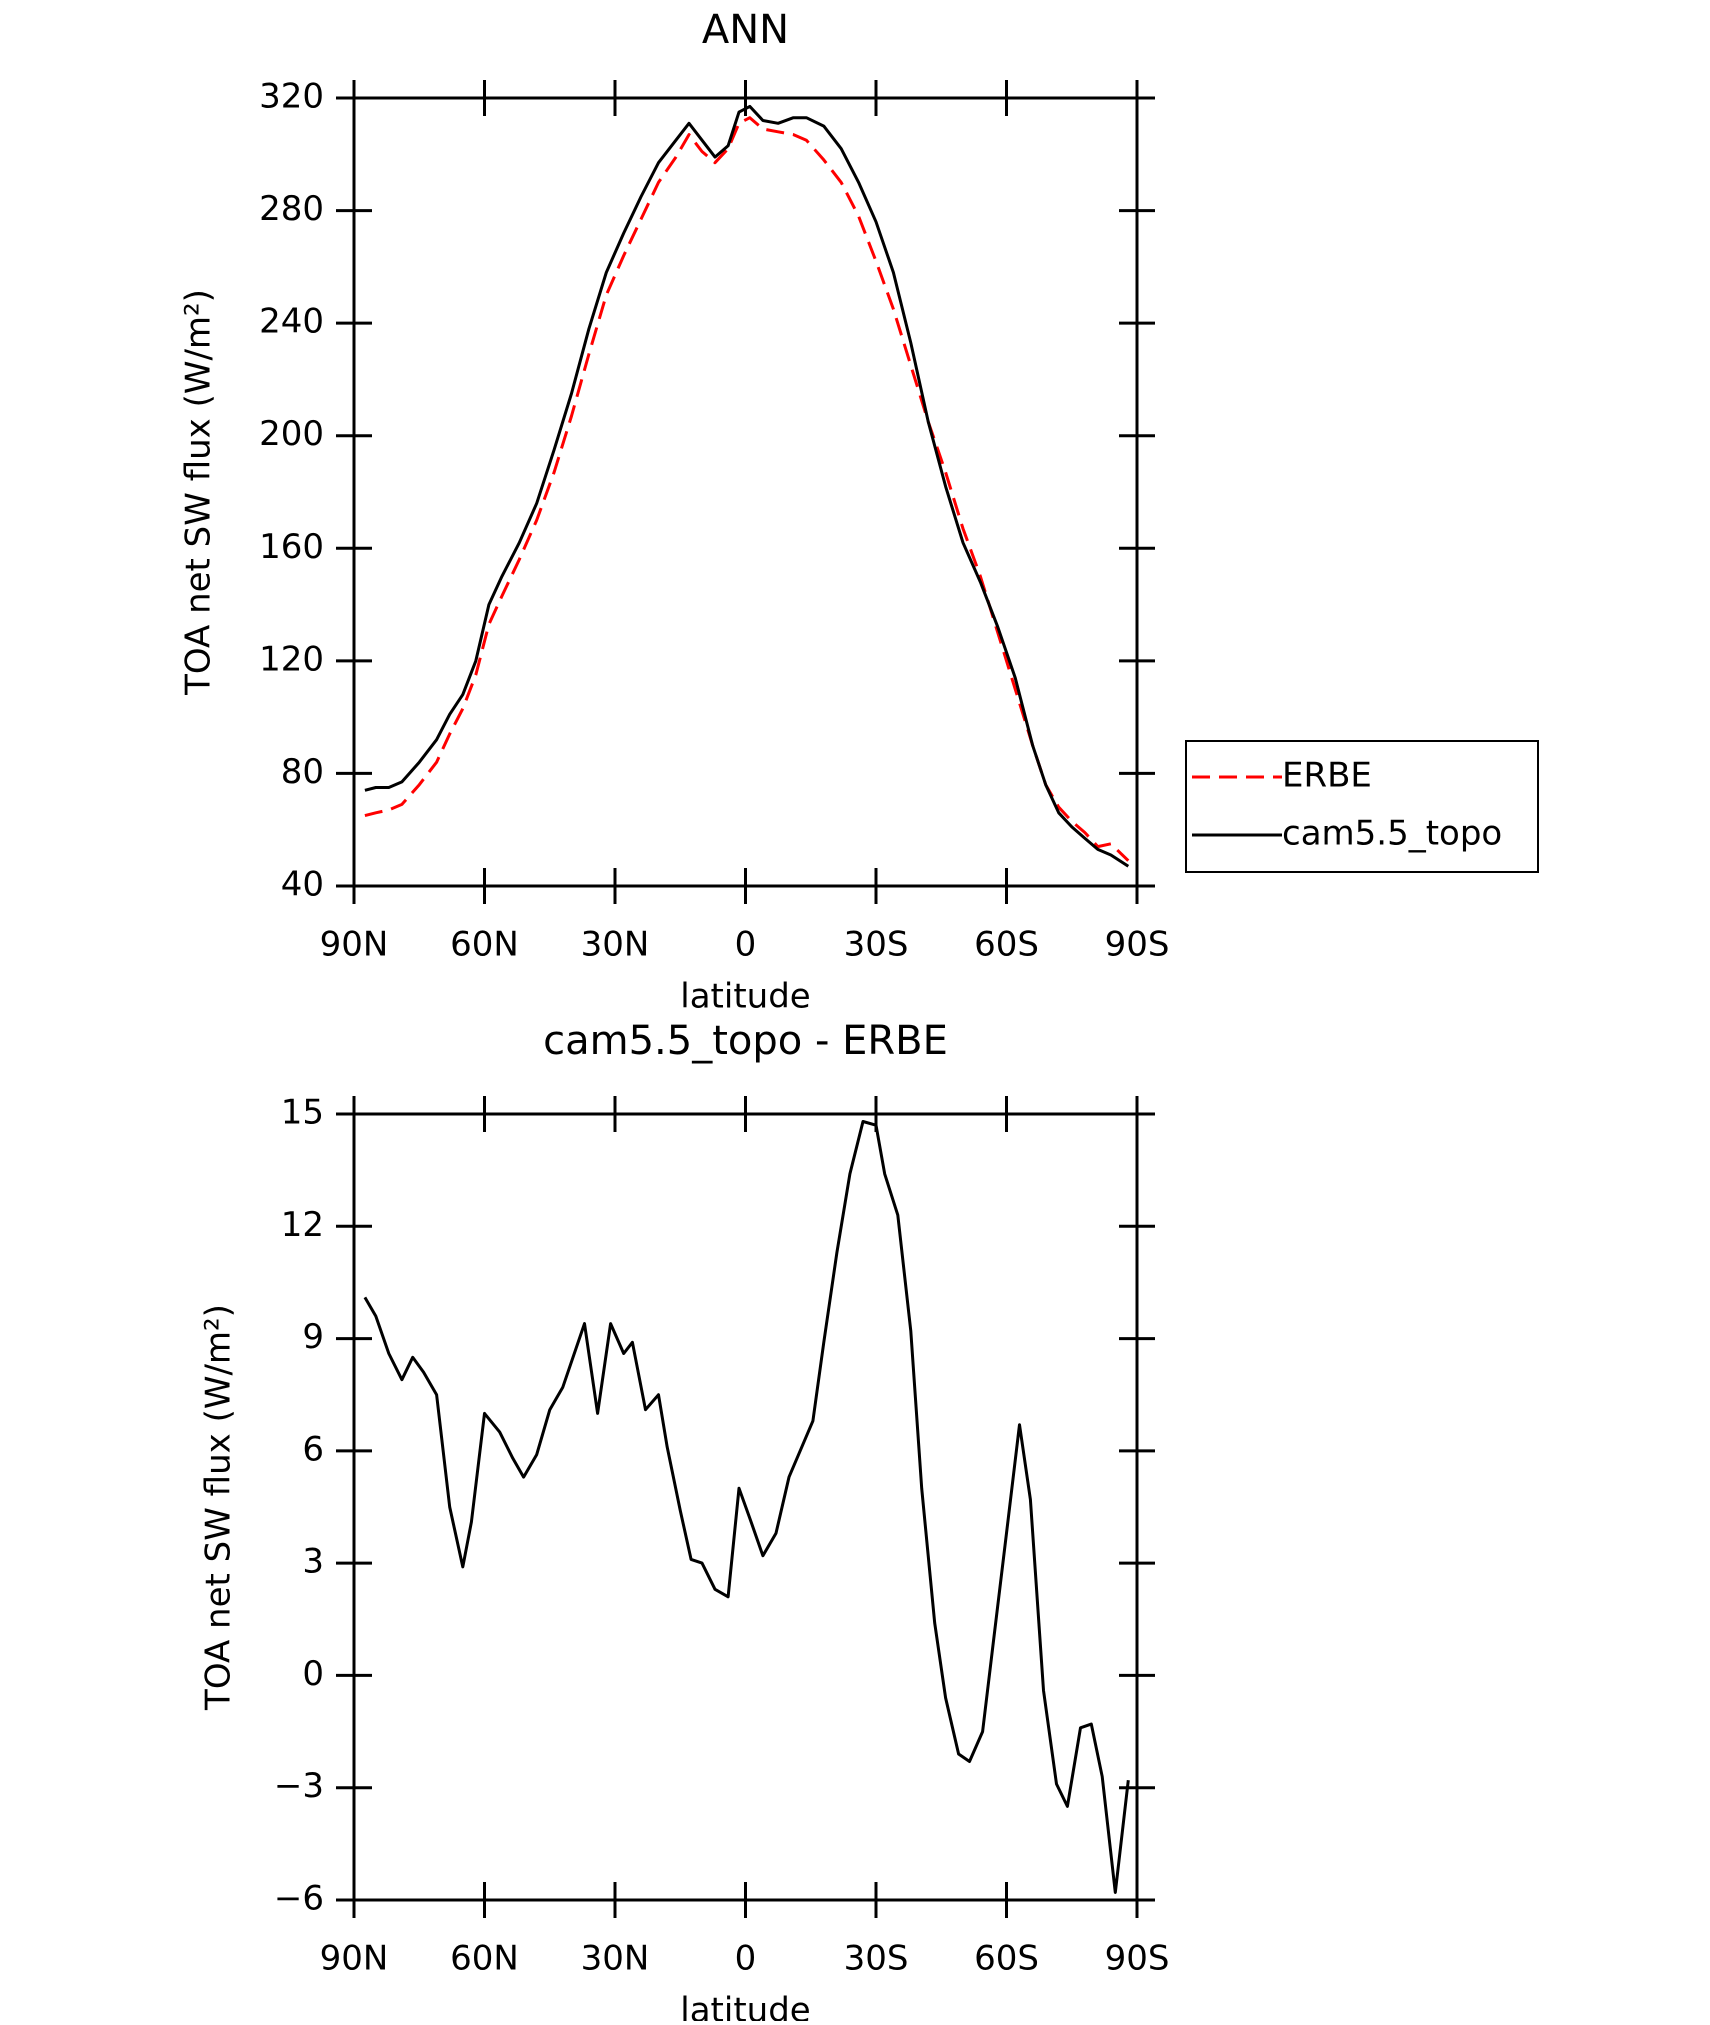  Describe the element at coordinates (1327, 776) in the screenshot. I see `legend-label: ERBE` at that location.